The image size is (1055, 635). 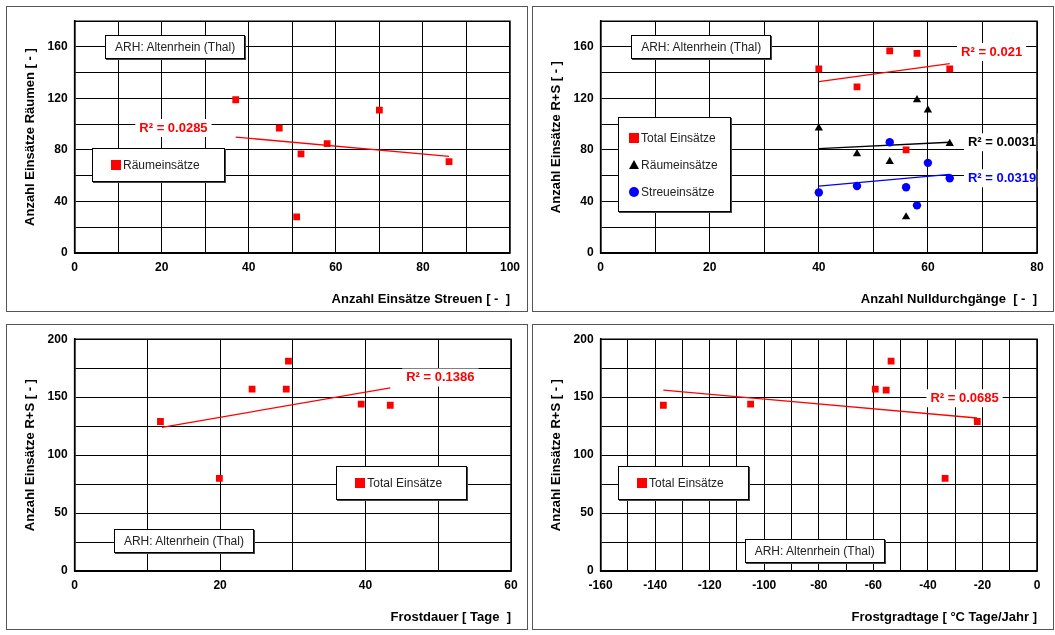 What do you see at coordinates (600, 584) in the screenshot?
I see `x-tick-label: -160` at bounding box center [600, 584].